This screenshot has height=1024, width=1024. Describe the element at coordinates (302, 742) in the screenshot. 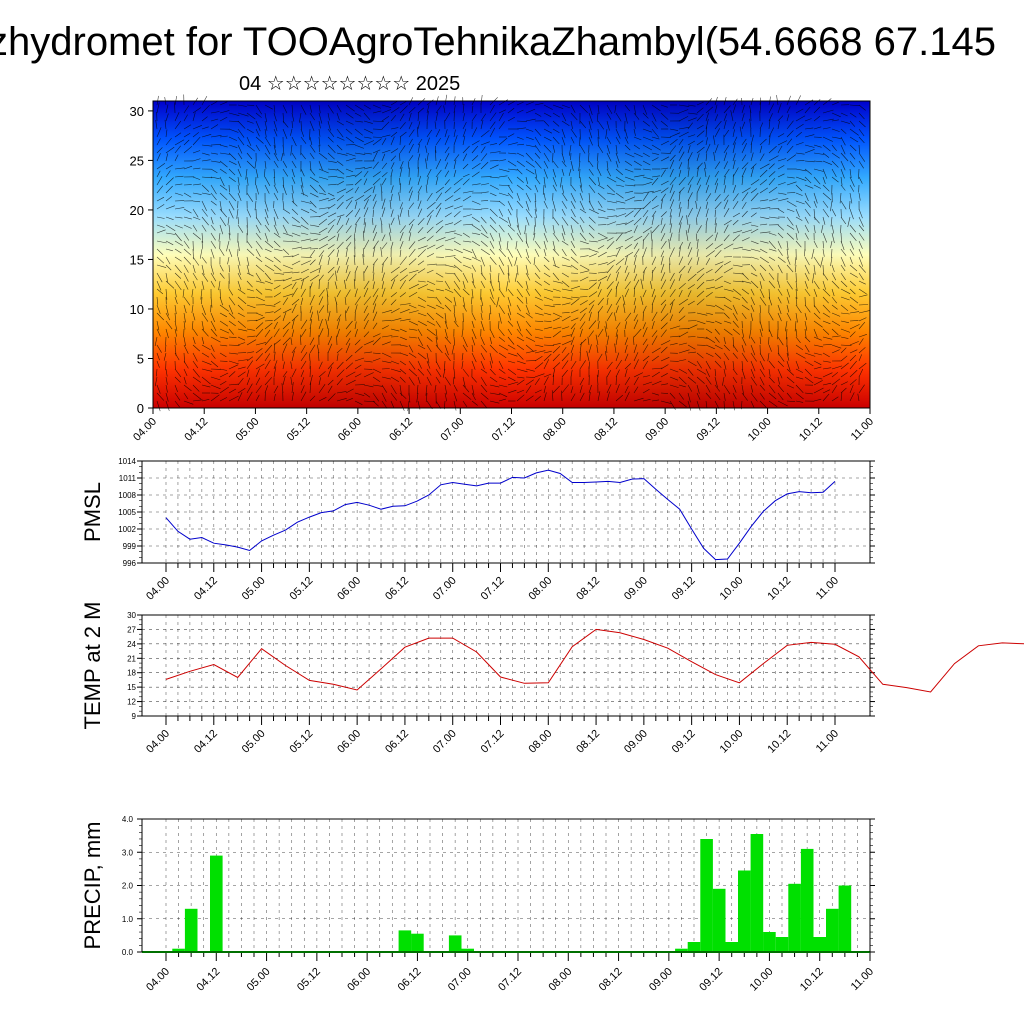

I see `x-tick-label: 05.12` at that location.